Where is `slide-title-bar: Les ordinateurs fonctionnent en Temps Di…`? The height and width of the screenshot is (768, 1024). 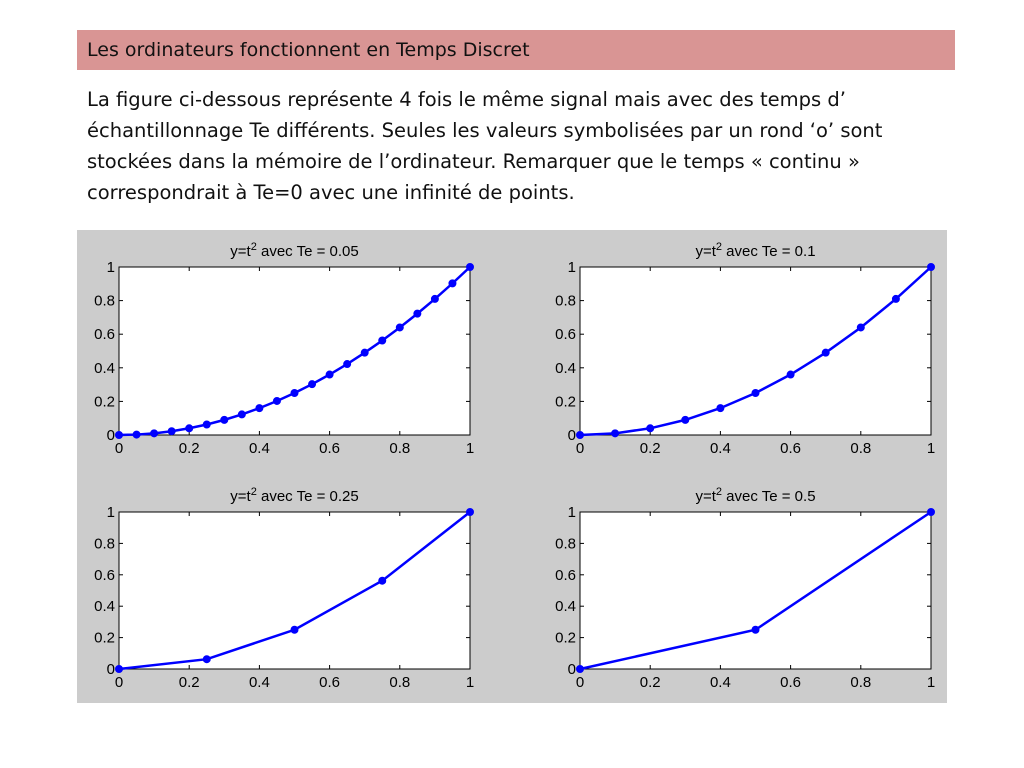 slide-title-bar: Les ordinateurs fonctionnent en Temps Di… is located at coordinates (516, 50).